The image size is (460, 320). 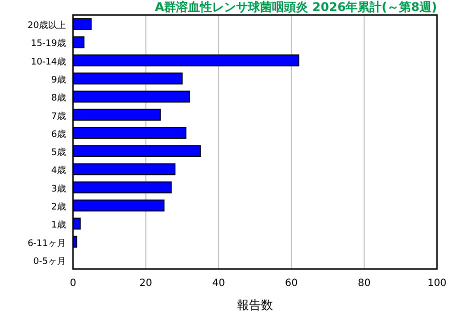 I want to click on y-tick-label: 1歳, so click(x=58, y=225).